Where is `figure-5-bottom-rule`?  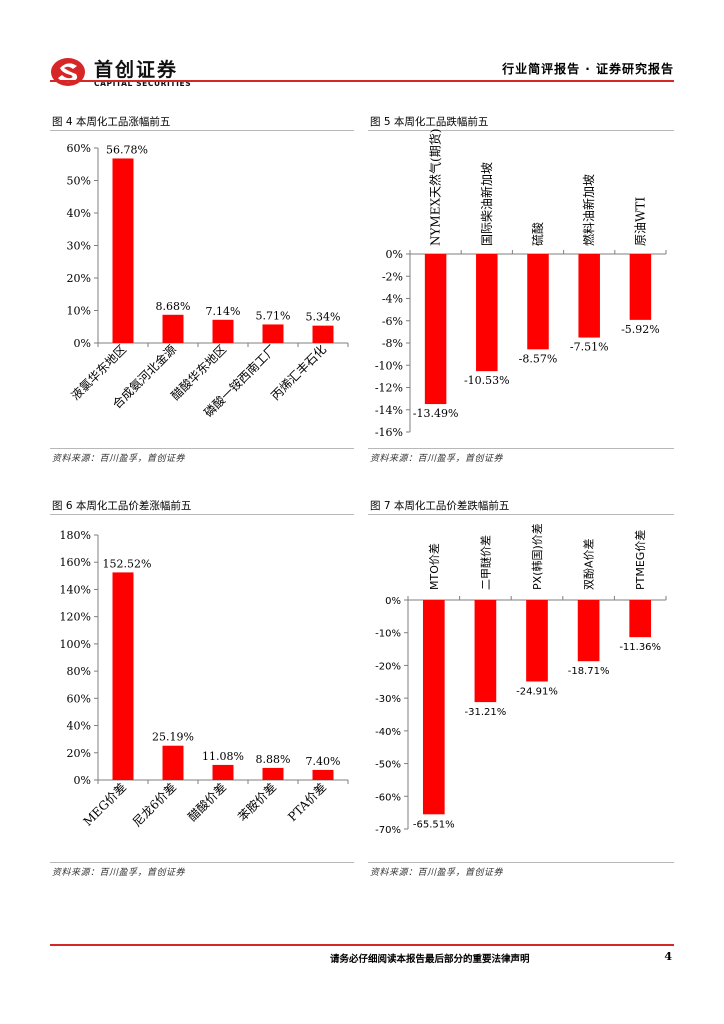
figure-5-bottom-rule is located at coordinates (521, 448).